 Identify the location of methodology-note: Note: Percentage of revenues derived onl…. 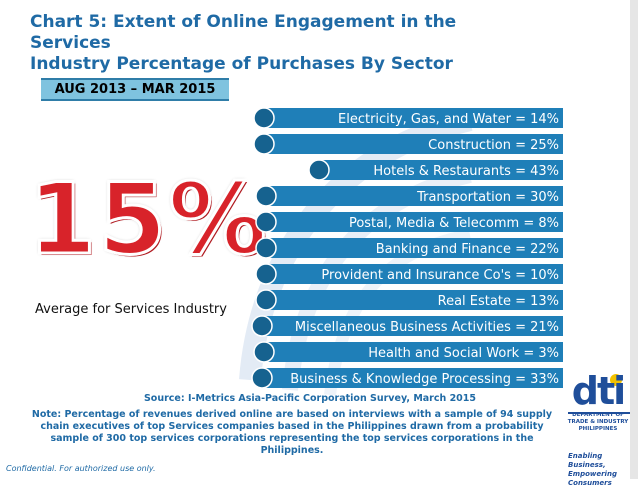
(292, 432).